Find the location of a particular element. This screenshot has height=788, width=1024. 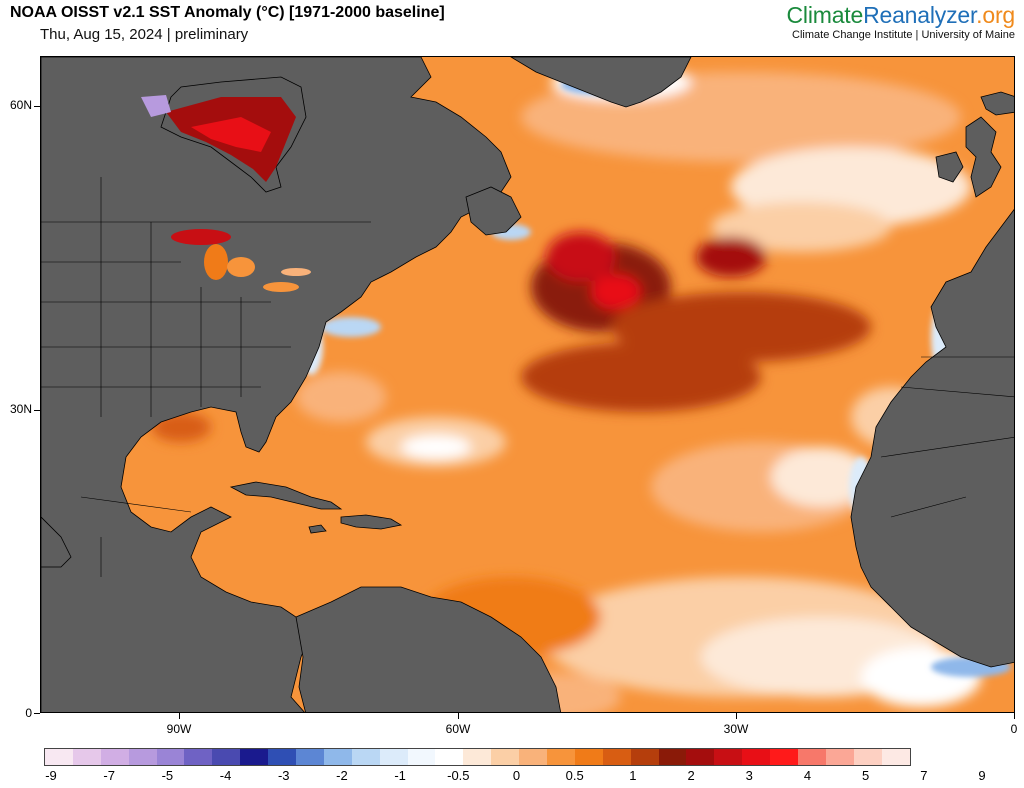

brand-part-3: .org is located at coordinates (995, 15).